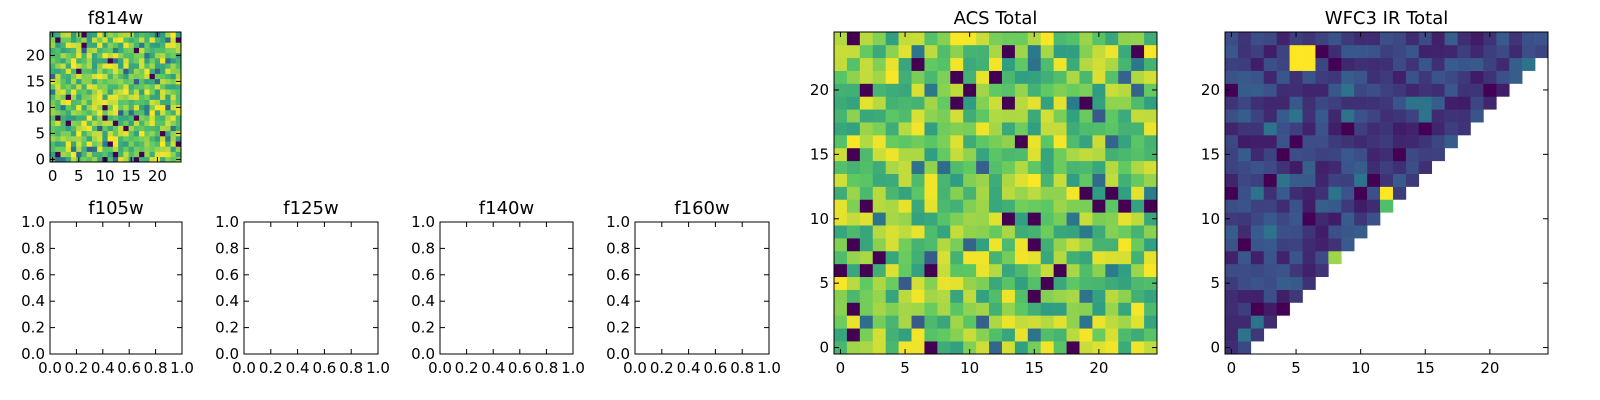 The width and height of the screenshot is (1600, 400). What do you see at coordinates (53, 176) in the screenshot?
I see `x-tick-label: 0` at bounding box center [53, 176].